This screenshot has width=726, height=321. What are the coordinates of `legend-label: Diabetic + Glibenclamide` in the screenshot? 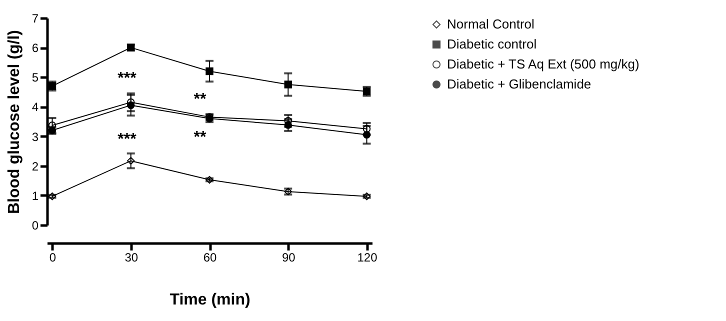 It's located at (519, 84).